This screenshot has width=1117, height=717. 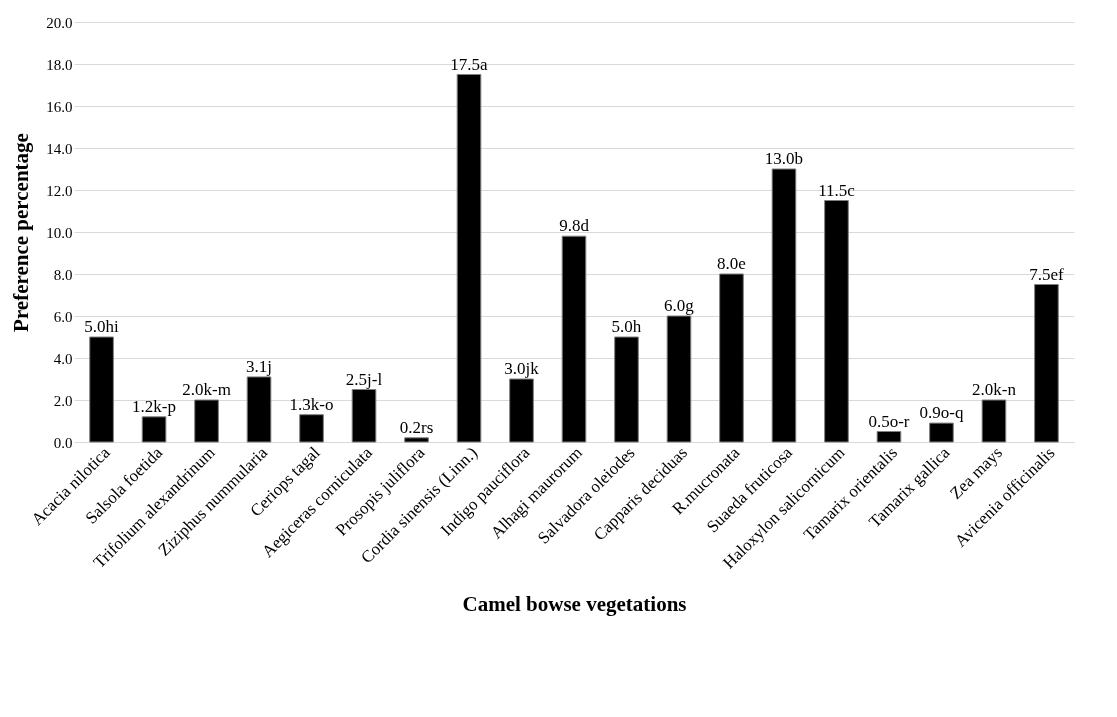 I want to click on y-tick-label: 6.0, so click(x=63, y=316).